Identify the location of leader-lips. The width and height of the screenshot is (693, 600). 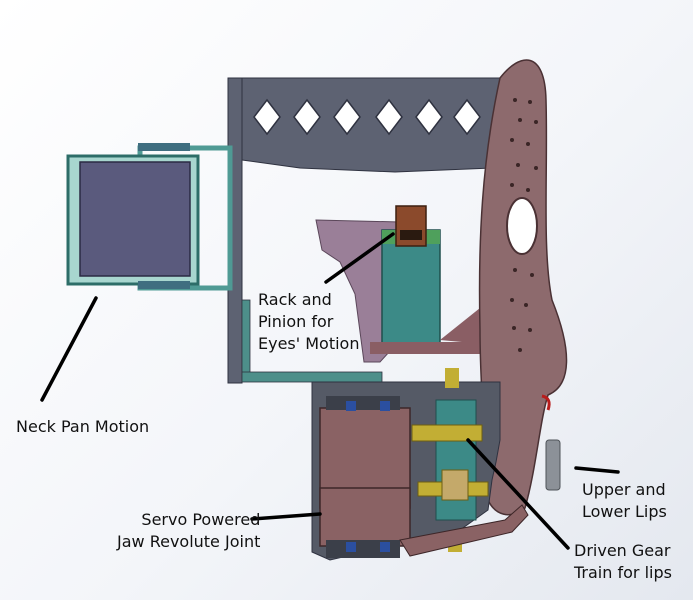
(597, 470).